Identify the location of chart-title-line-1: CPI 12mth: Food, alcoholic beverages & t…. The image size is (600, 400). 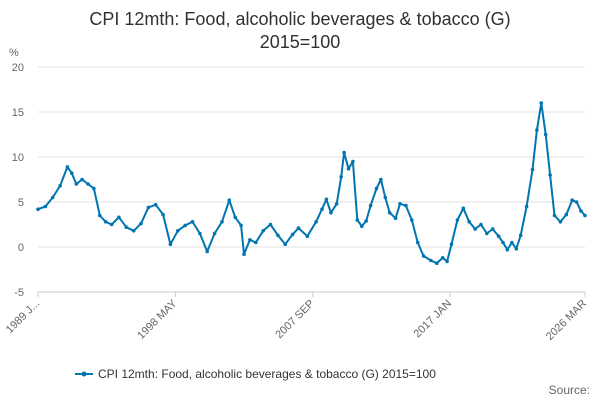
(299, 19).